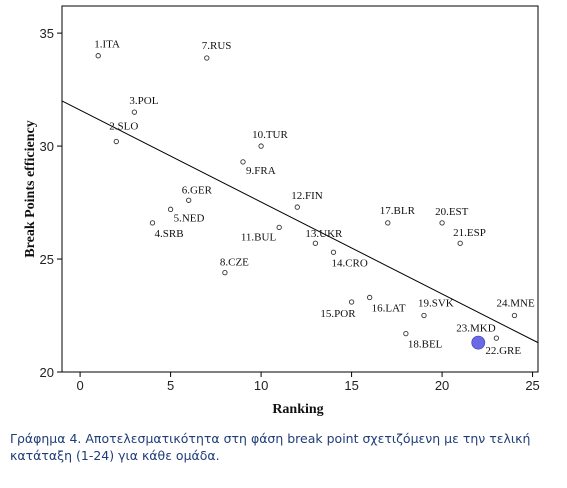 The height and width of the screenshot is (488, 567). Describe the element at coordinates (436, 304) in the screenshot. I see `point-label: 19.SVK` at that location.